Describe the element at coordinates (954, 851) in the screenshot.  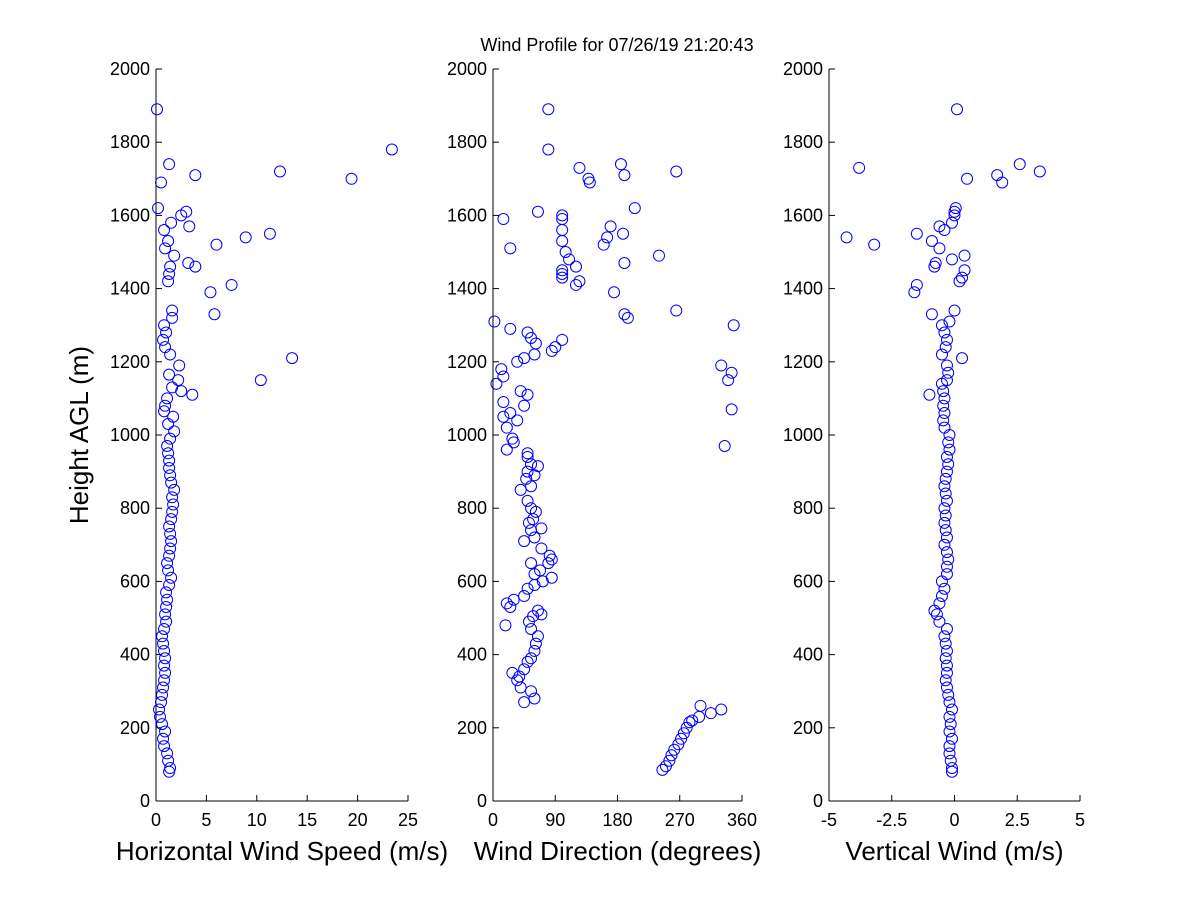
I see `vertical-x-axis-label: Vertical Wind (m/s)` at that location.